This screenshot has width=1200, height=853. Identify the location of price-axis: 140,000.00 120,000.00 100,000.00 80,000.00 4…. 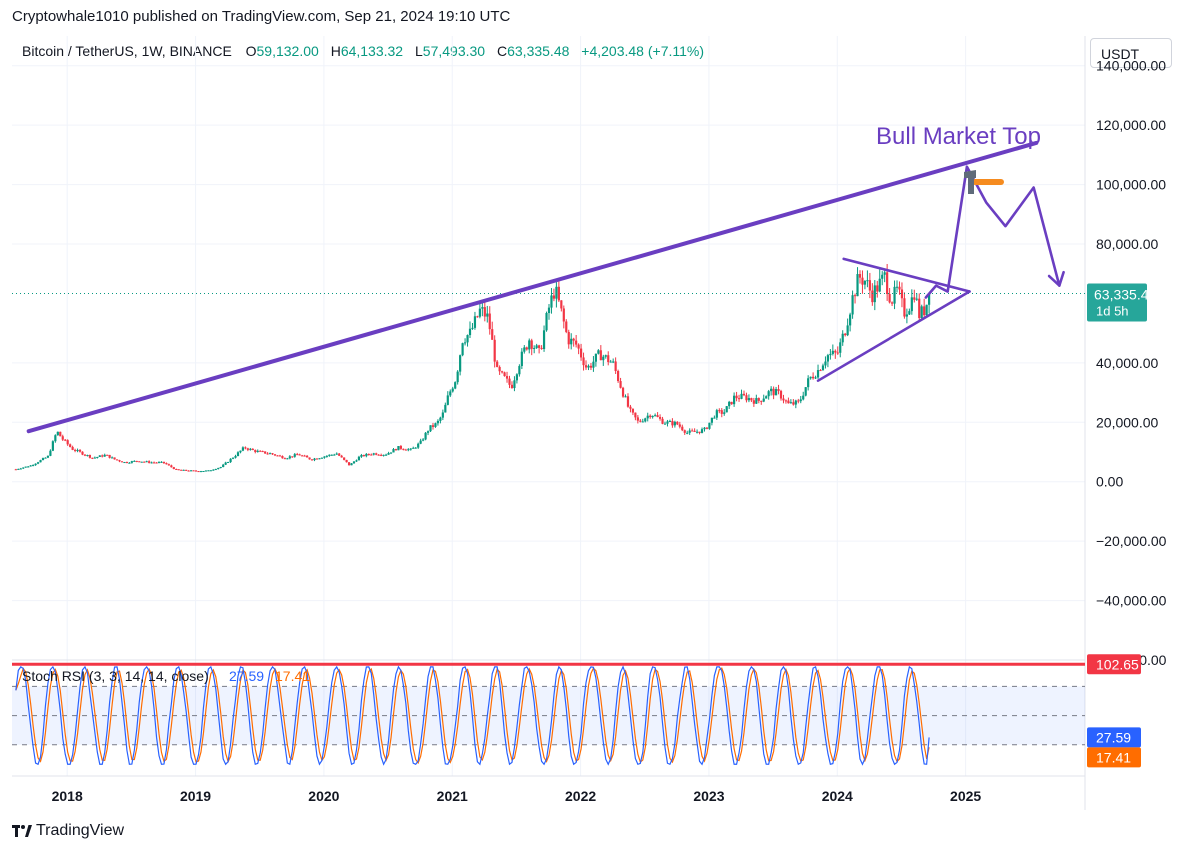
(1131, 363).